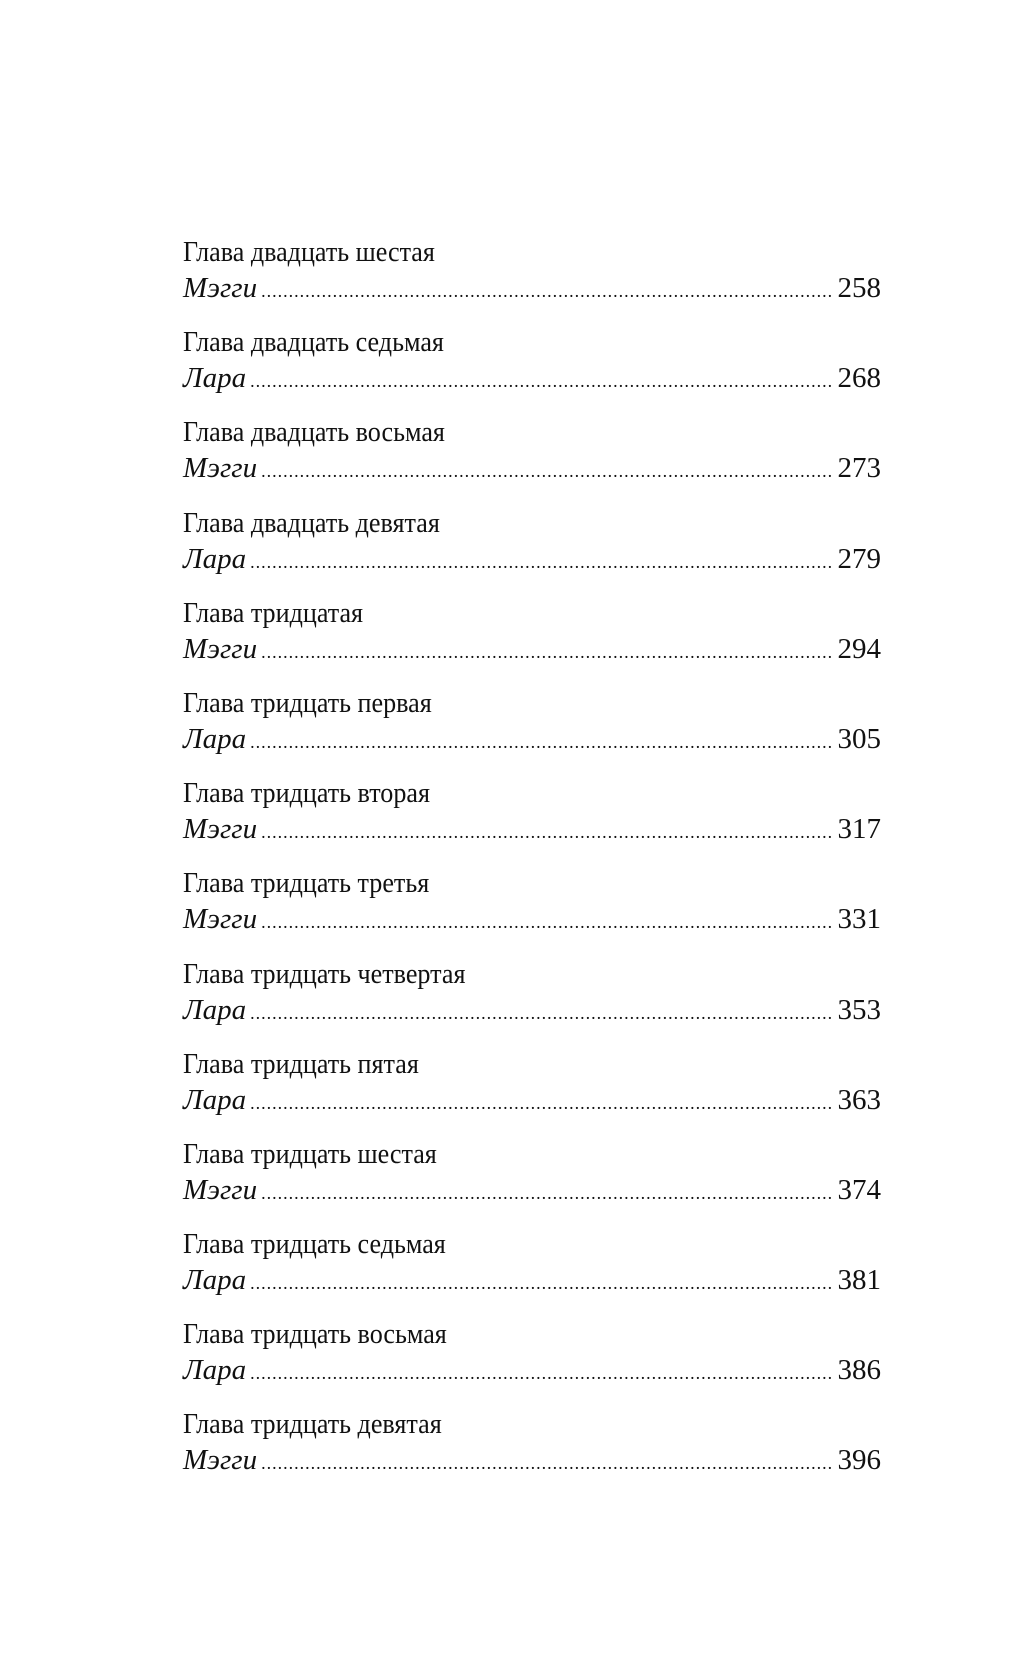  Describe the element at coordinates (311, 522) in the screenshot. I see `chapter-title: Глава двадцать девятая` at that location.